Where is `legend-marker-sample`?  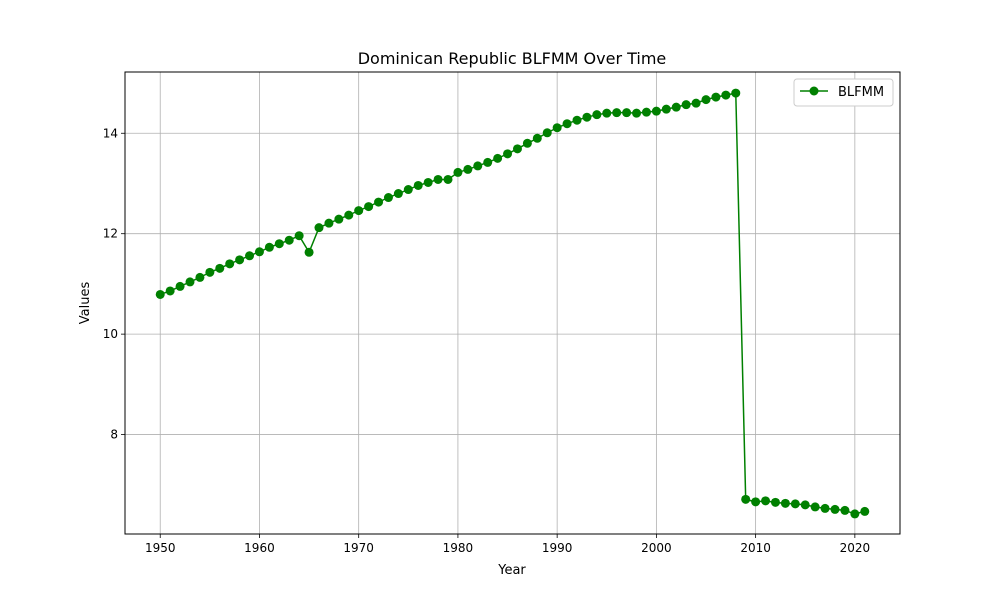
legend-marker-sample is located at coordinates (814, 91).